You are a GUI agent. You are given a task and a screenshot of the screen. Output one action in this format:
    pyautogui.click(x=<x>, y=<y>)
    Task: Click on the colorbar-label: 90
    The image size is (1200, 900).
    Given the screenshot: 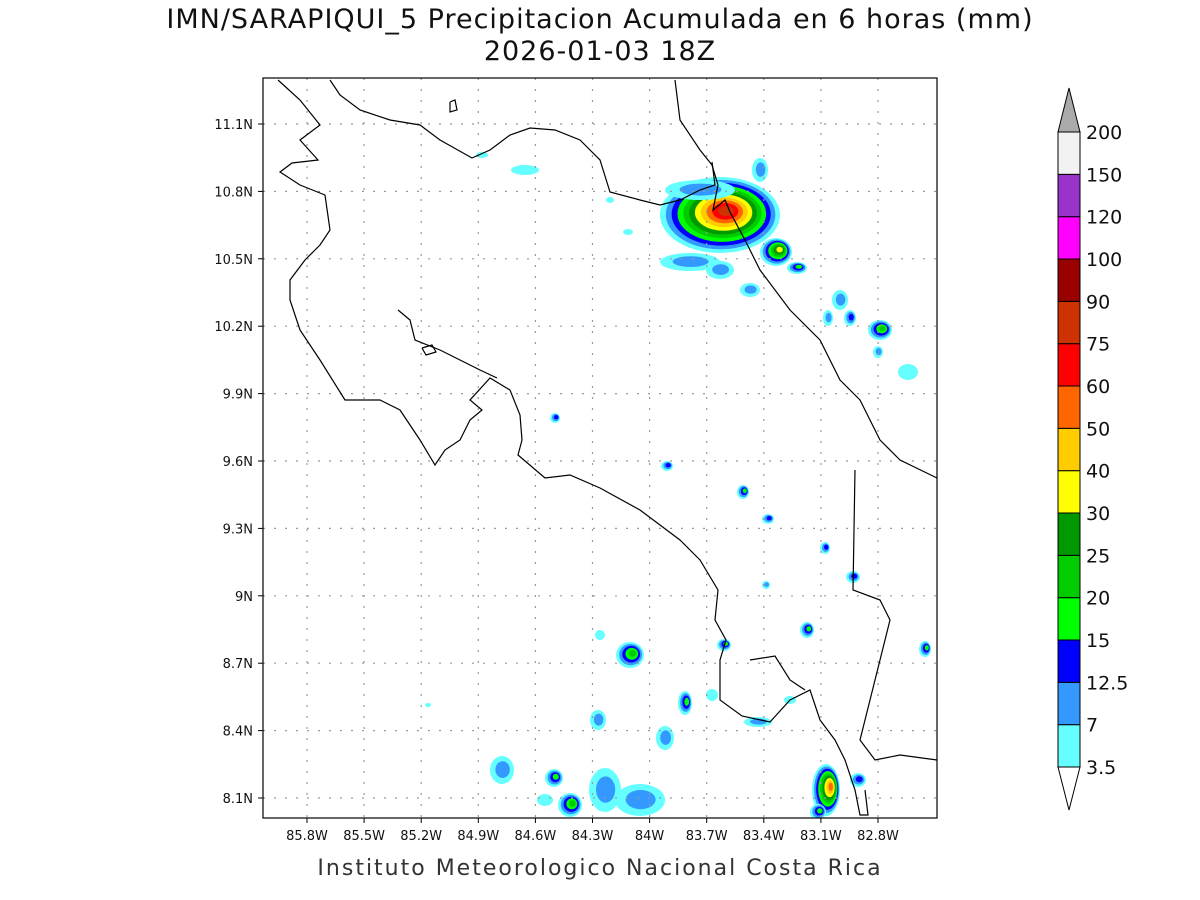 What is the action you would take?
    pyautogui.click(x=1098, y=302)
    